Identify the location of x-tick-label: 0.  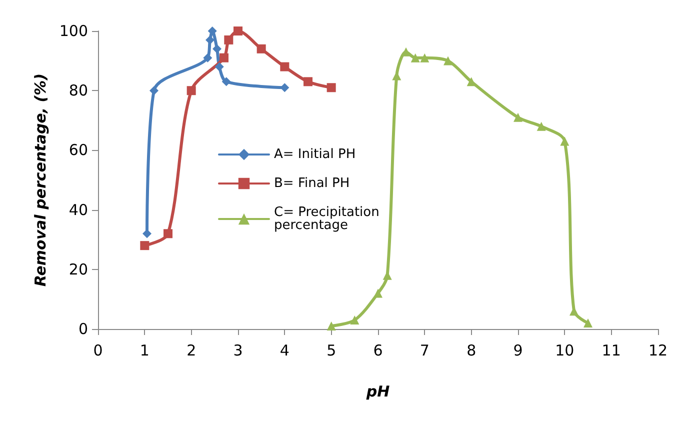
(98, 351).